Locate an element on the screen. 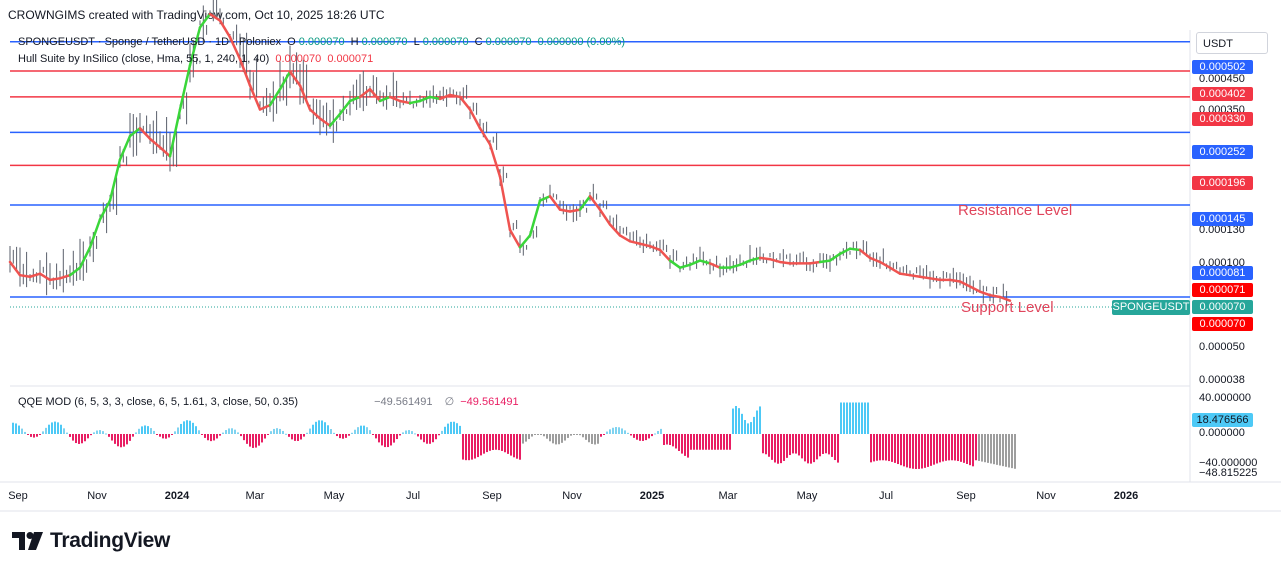 The height and width of the screenshot is (571, 1281). currency-unit-button: USDT is located at coordinates (1232, 43).